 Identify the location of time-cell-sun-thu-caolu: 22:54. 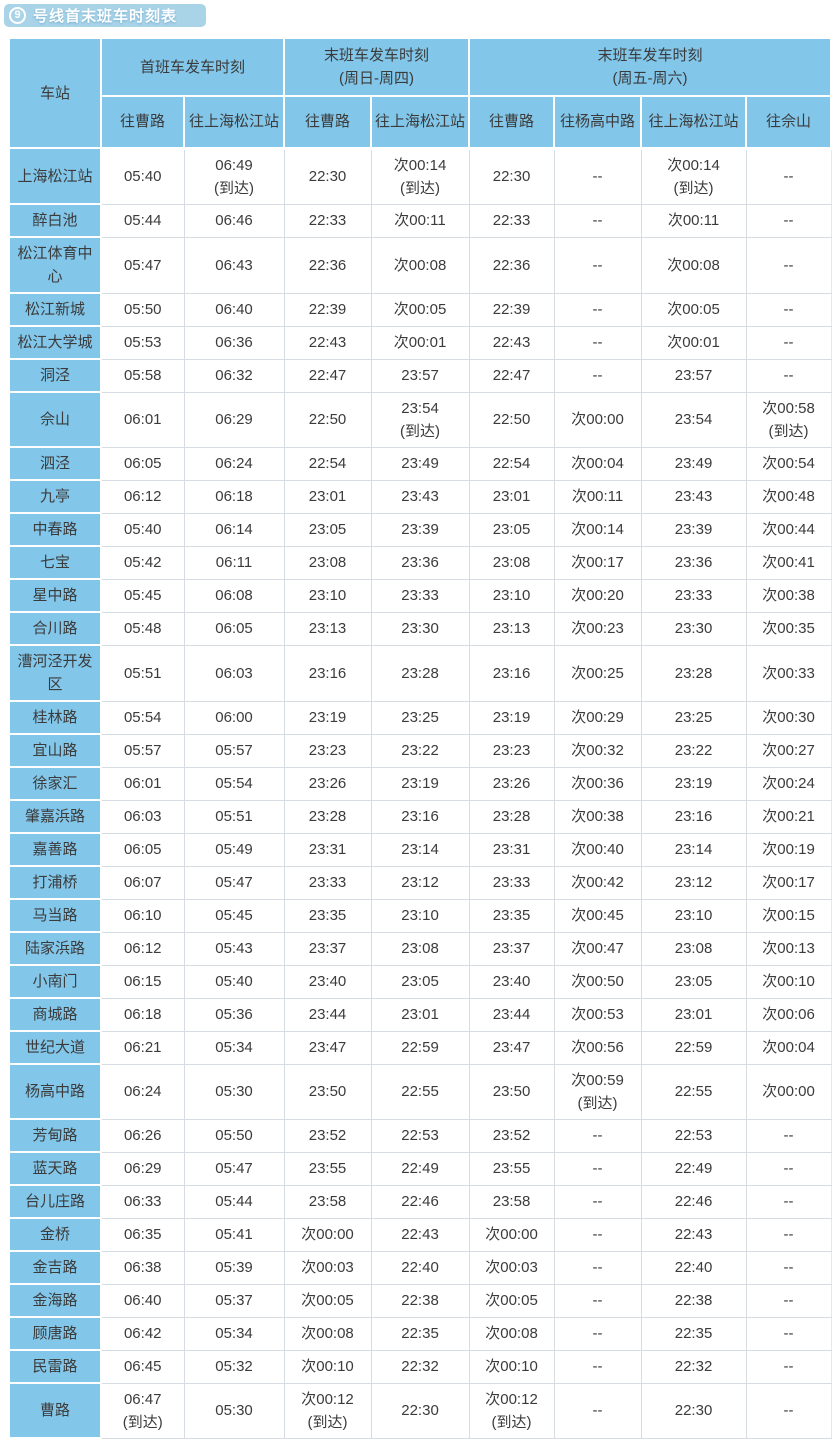
(327, 463).